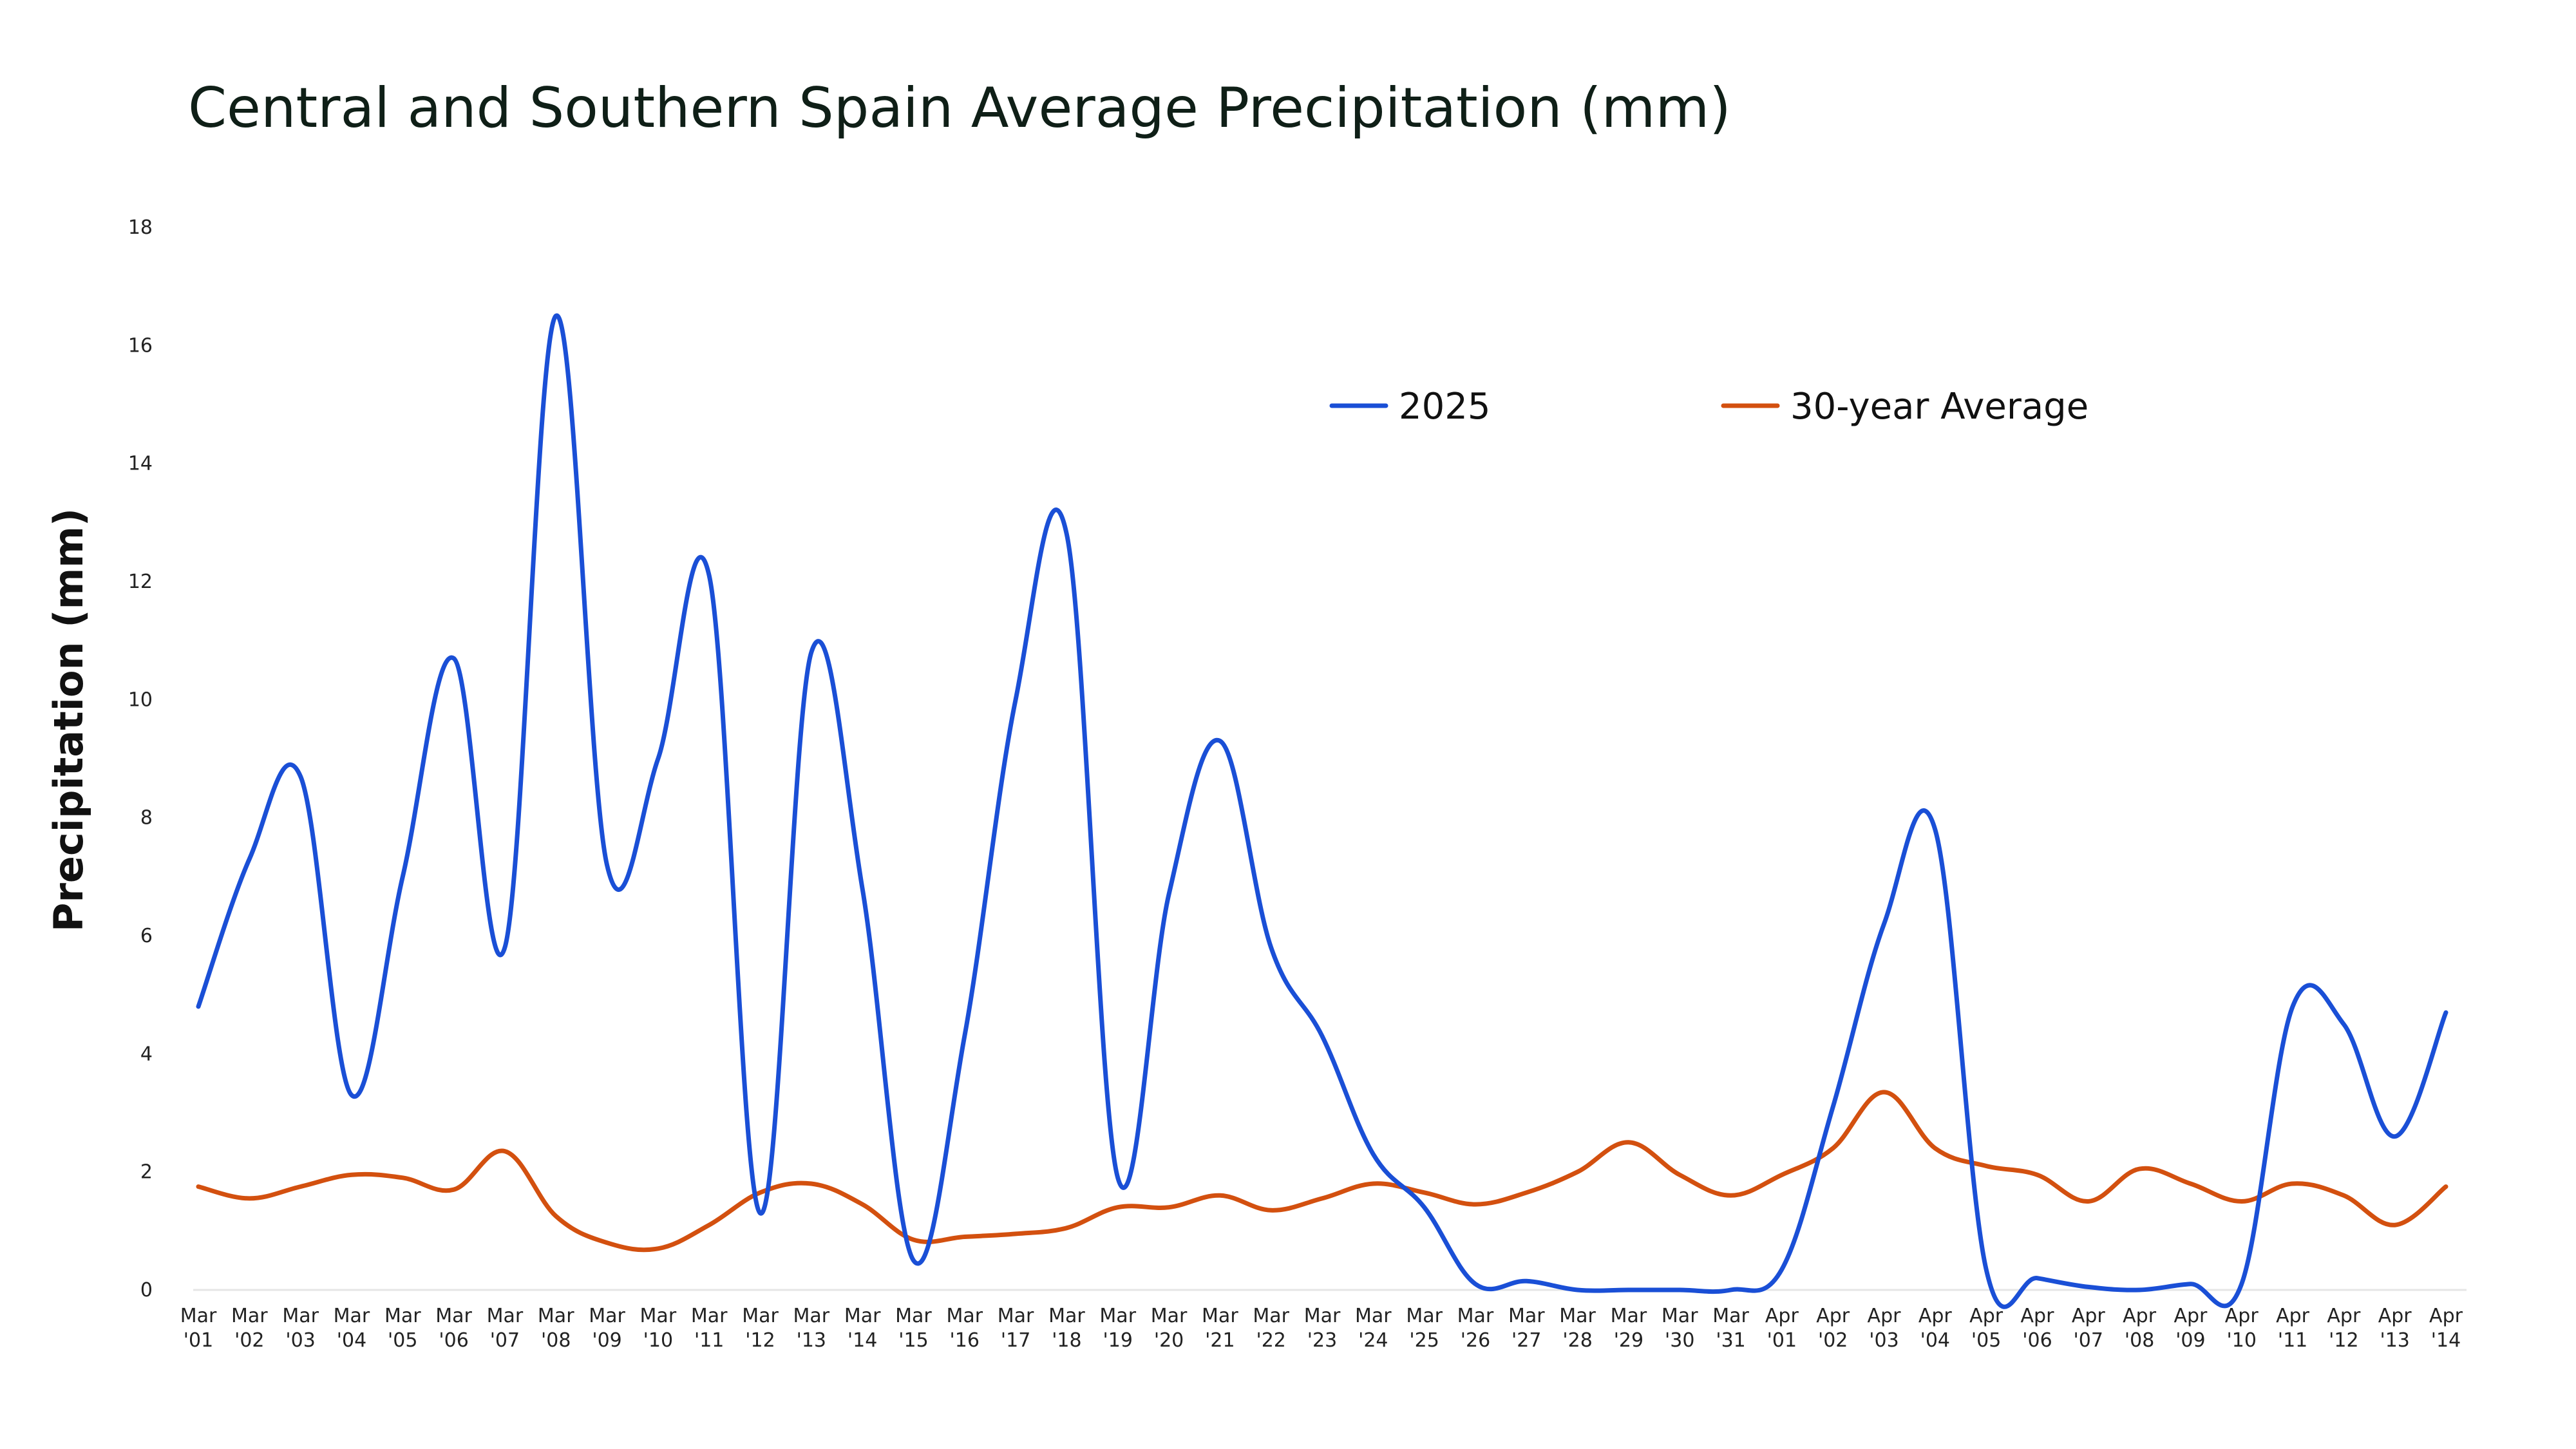 The height and width of the screenshot is (1449, 2576). I want to click on x-tick-day: '19, so click(1118, 1341).